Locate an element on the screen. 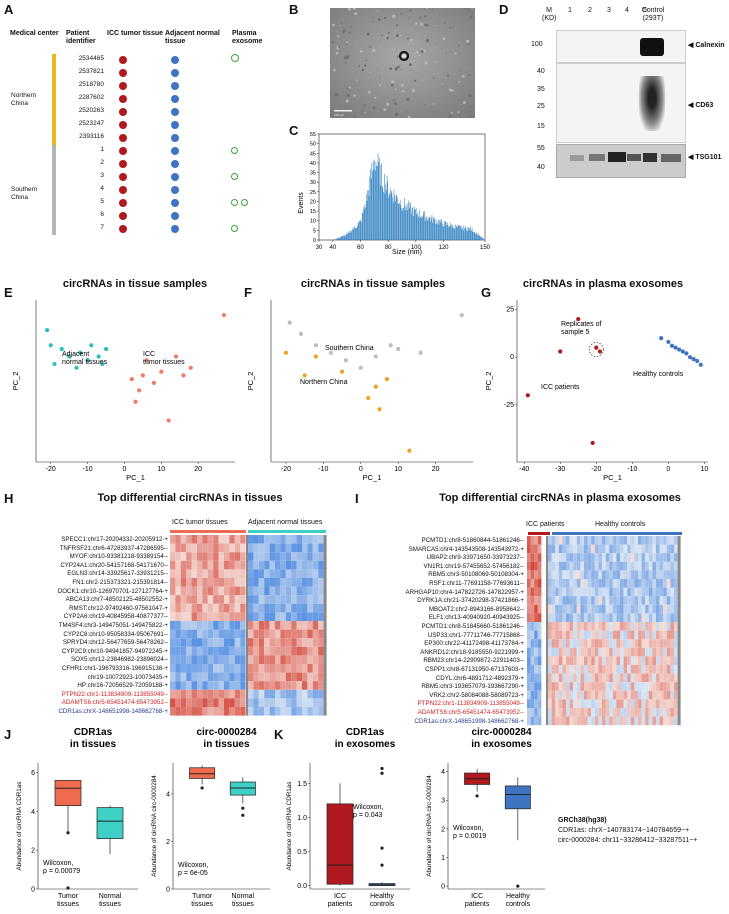 The width and height of the screenshot is (729, 914). legend-title: GRCh38(hg38) is located at coordinates (582, 820).